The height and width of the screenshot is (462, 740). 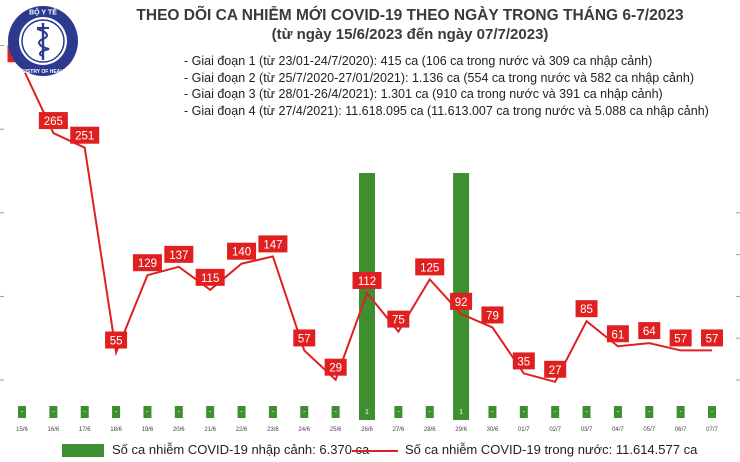 I want to click on x-tick-label: 23/6, so click(x=273, y=430).